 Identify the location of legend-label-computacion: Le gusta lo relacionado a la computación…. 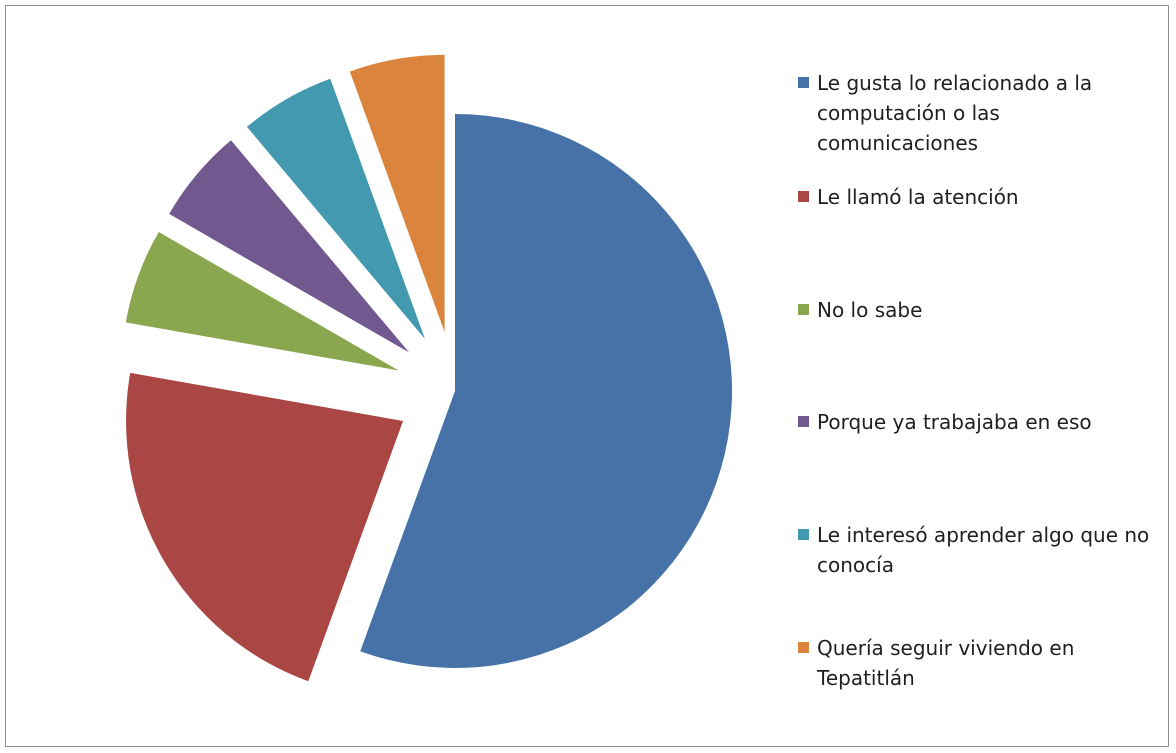
(955, 113).